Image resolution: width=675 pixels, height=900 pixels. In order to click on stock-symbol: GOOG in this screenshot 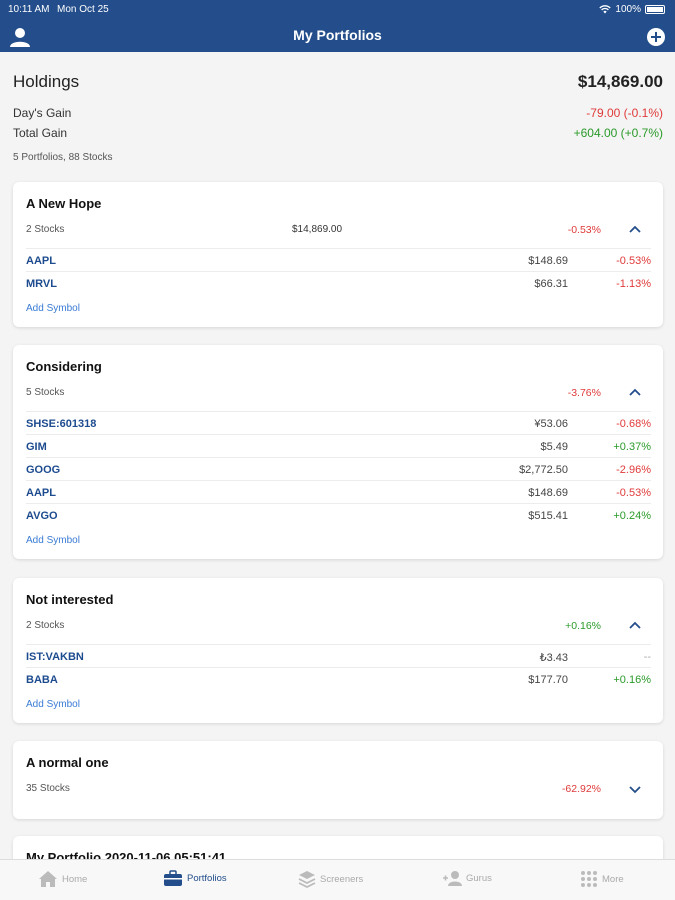, I will do `click(43, 470)`.